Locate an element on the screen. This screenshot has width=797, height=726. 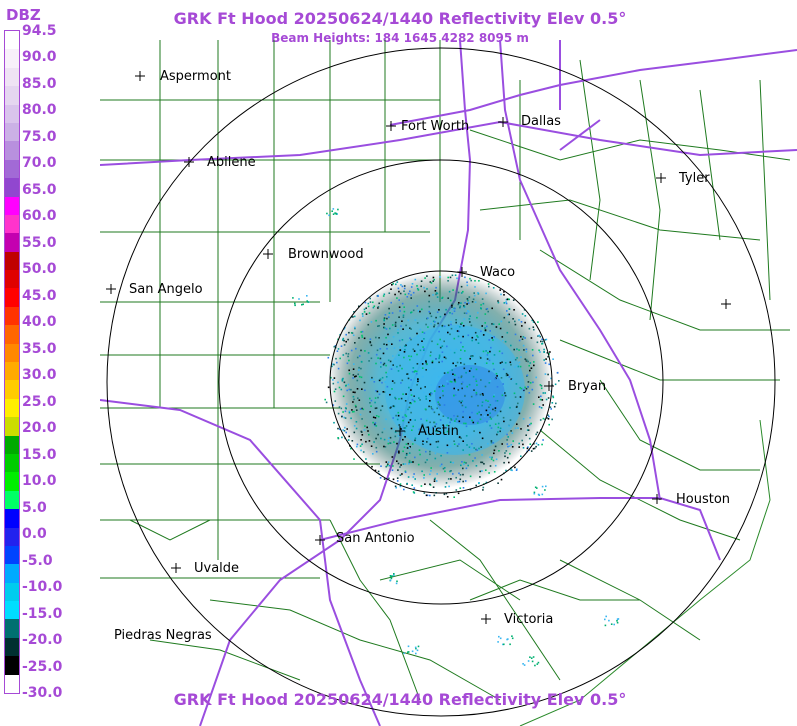
legend-tick-label: -5.0 is located at coordinates (37, 560).